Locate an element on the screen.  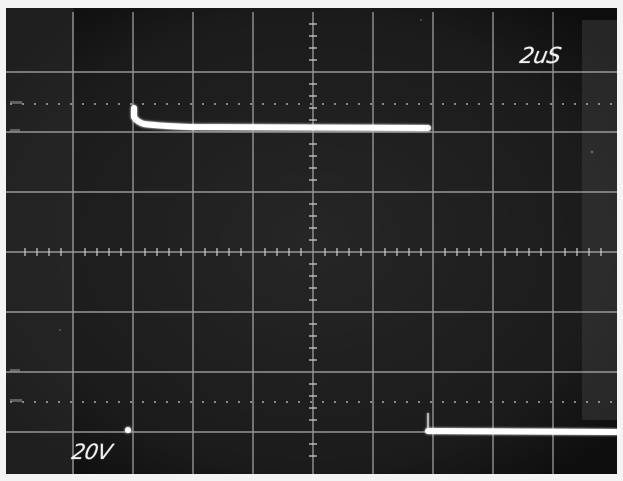
percent-scale-marks is located at coordinates (16, 251).